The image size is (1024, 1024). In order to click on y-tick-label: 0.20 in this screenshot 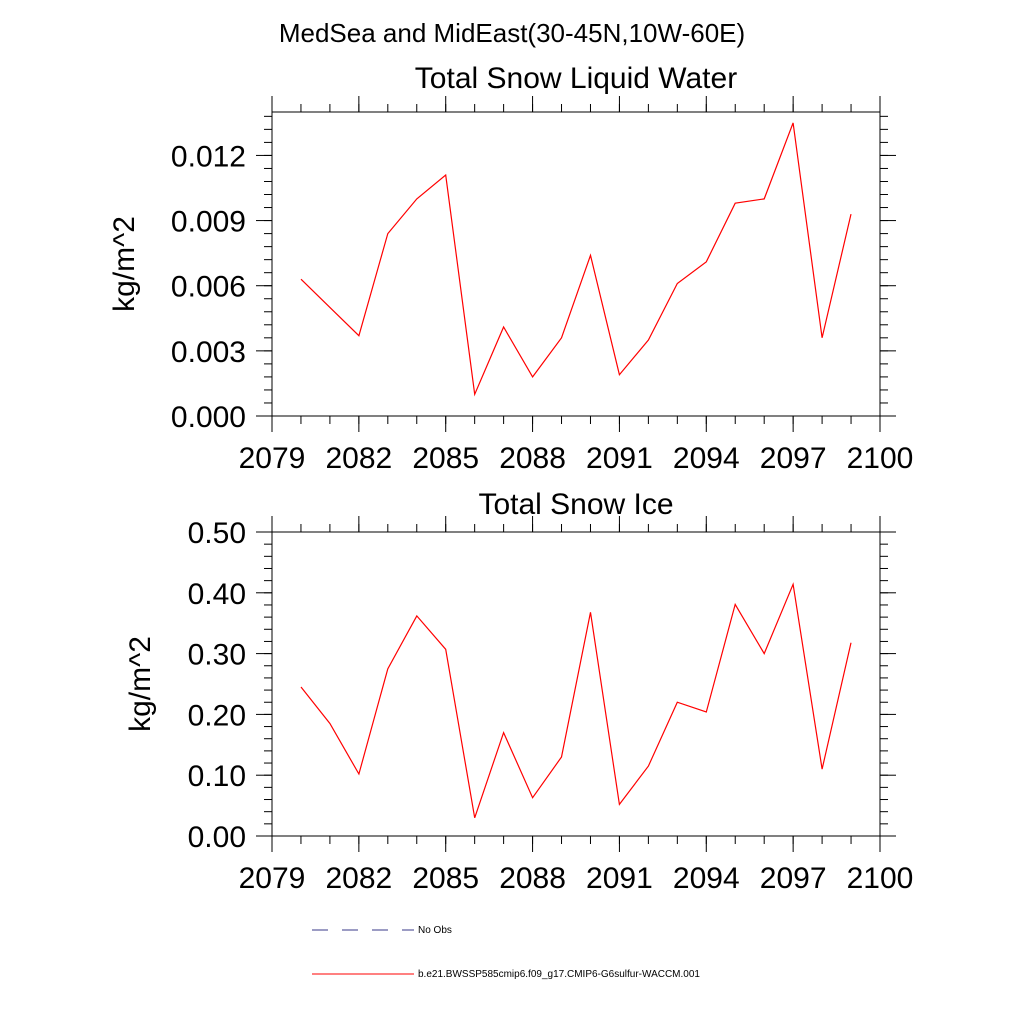, I will do `click(217, 715)`.